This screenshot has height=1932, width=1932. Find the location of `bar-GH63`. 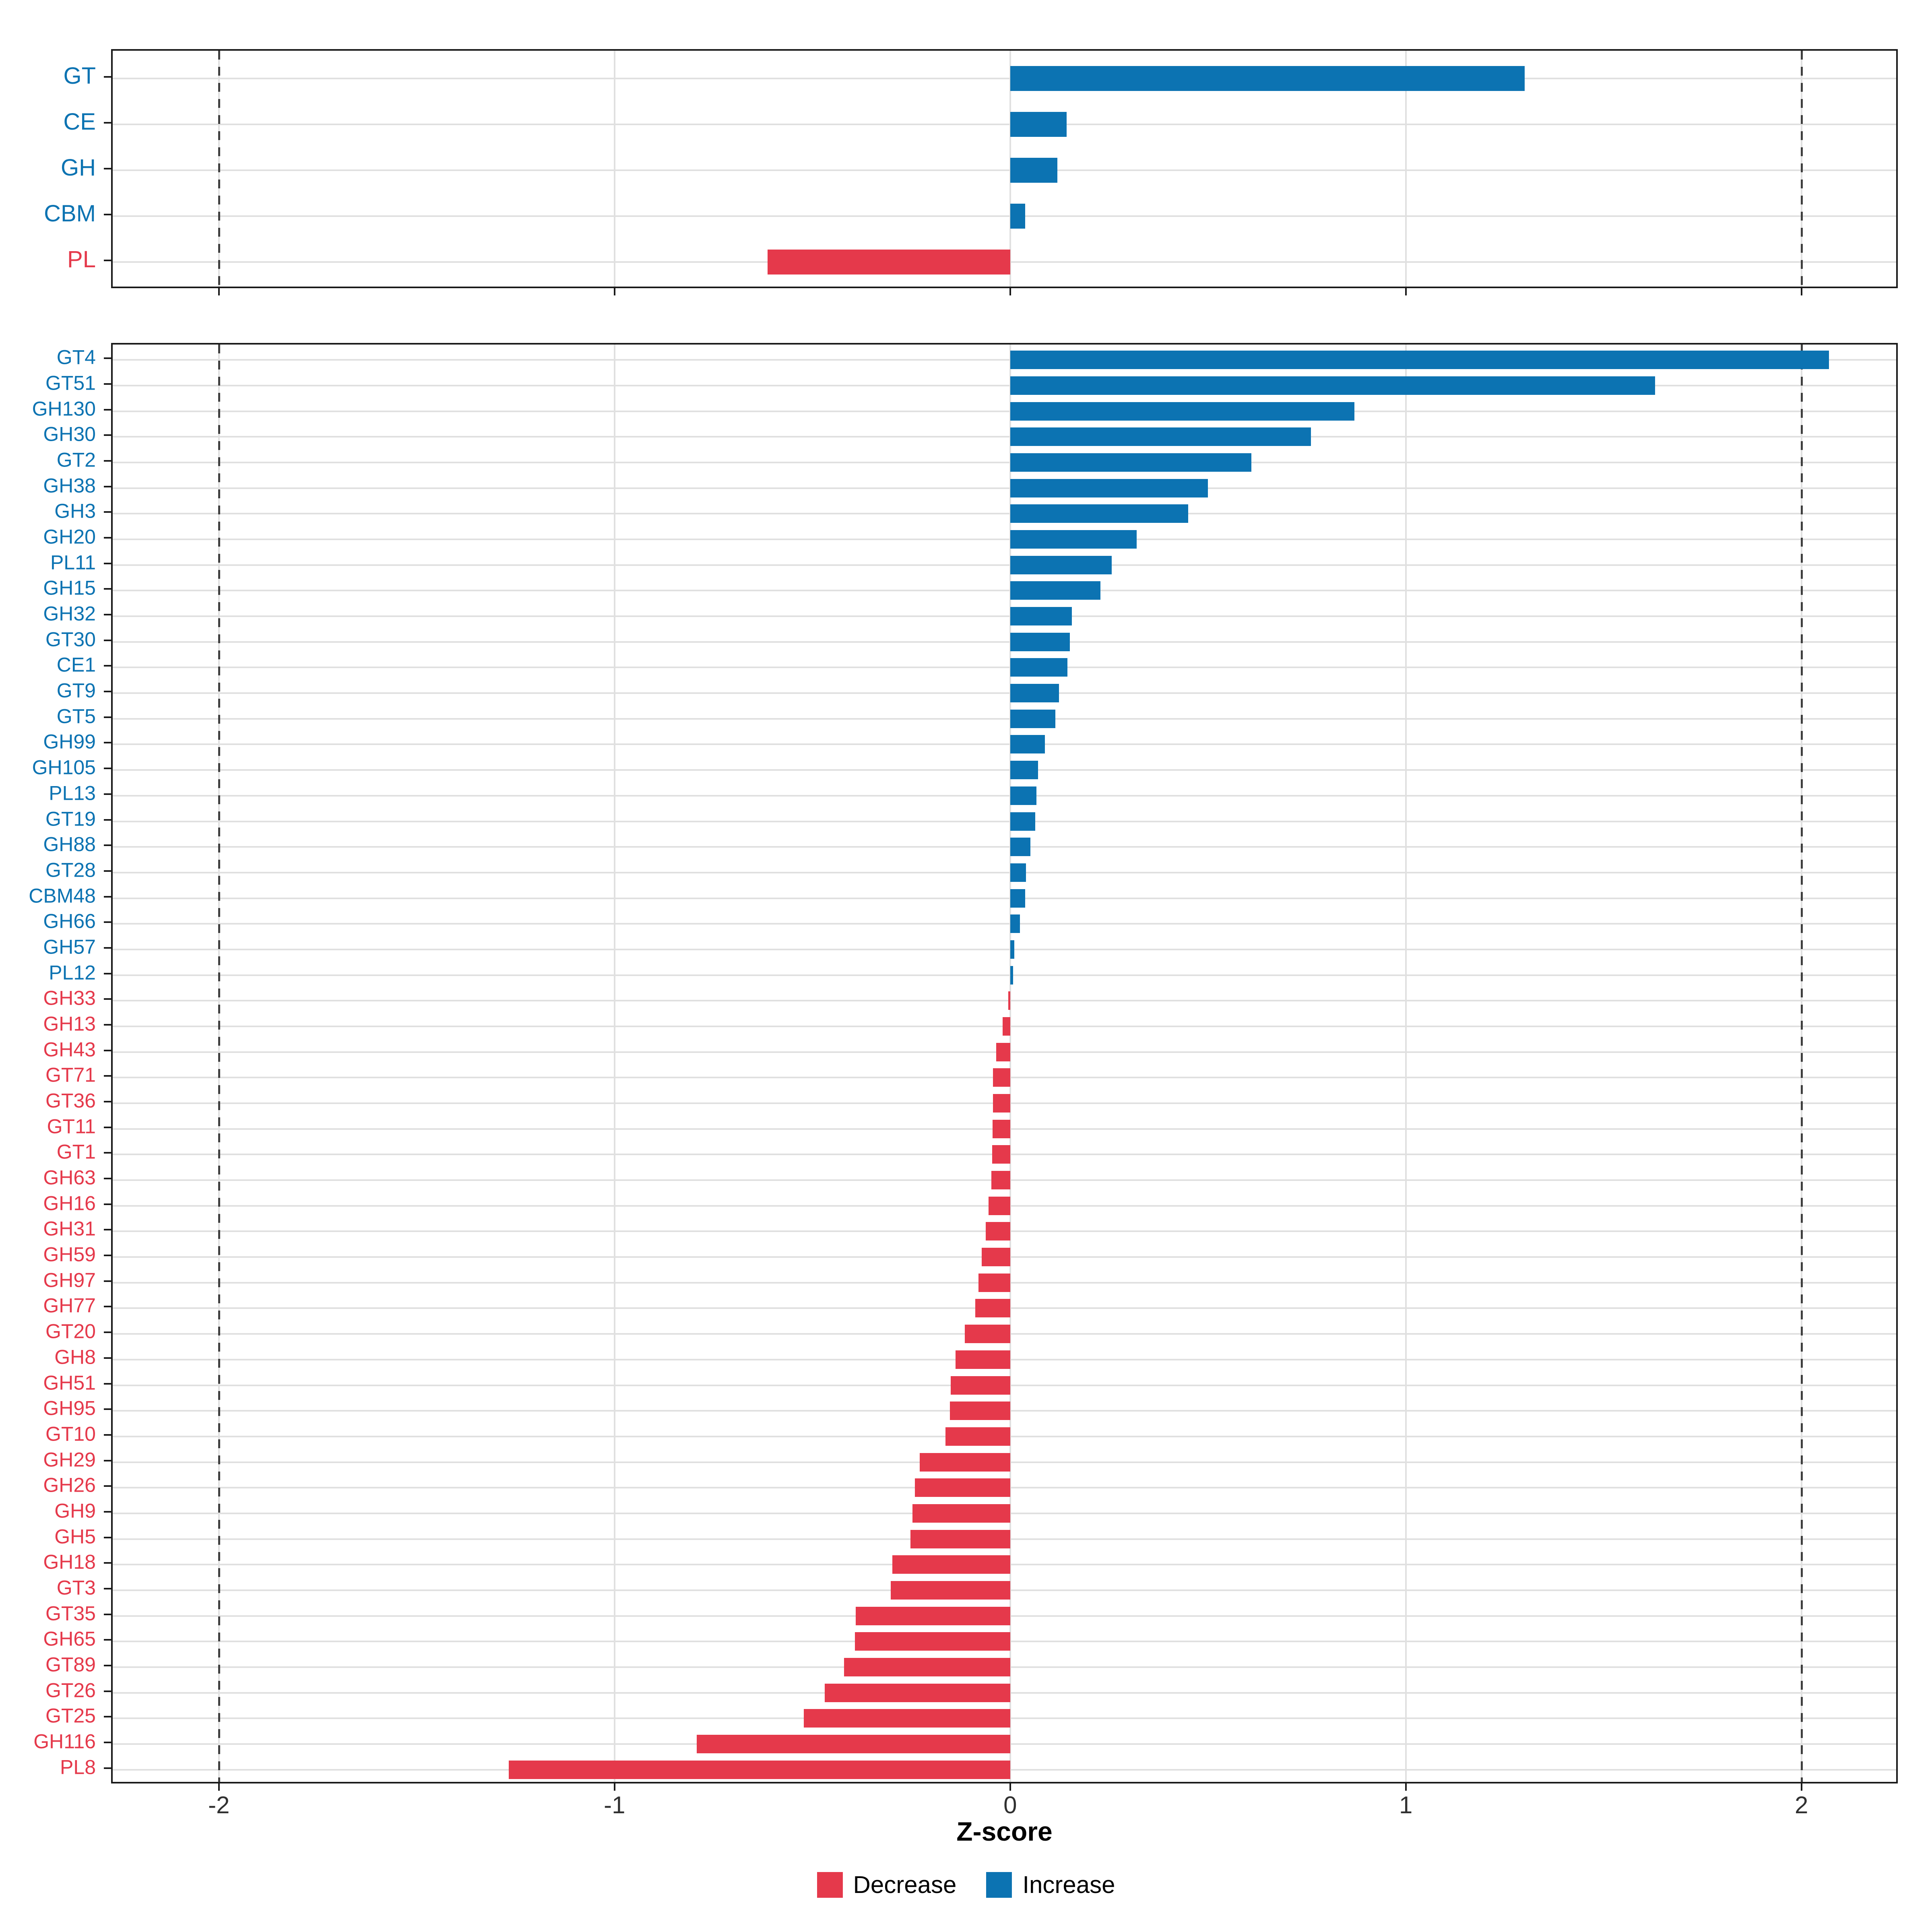

bar-GH63 is located at coordinates (1000, 1180).